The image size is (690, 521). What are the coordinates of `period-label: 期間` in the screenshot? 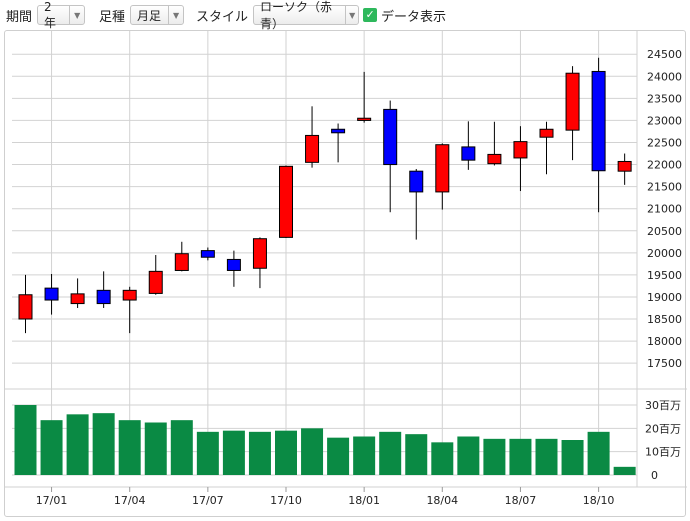 It's located at (19, 17).